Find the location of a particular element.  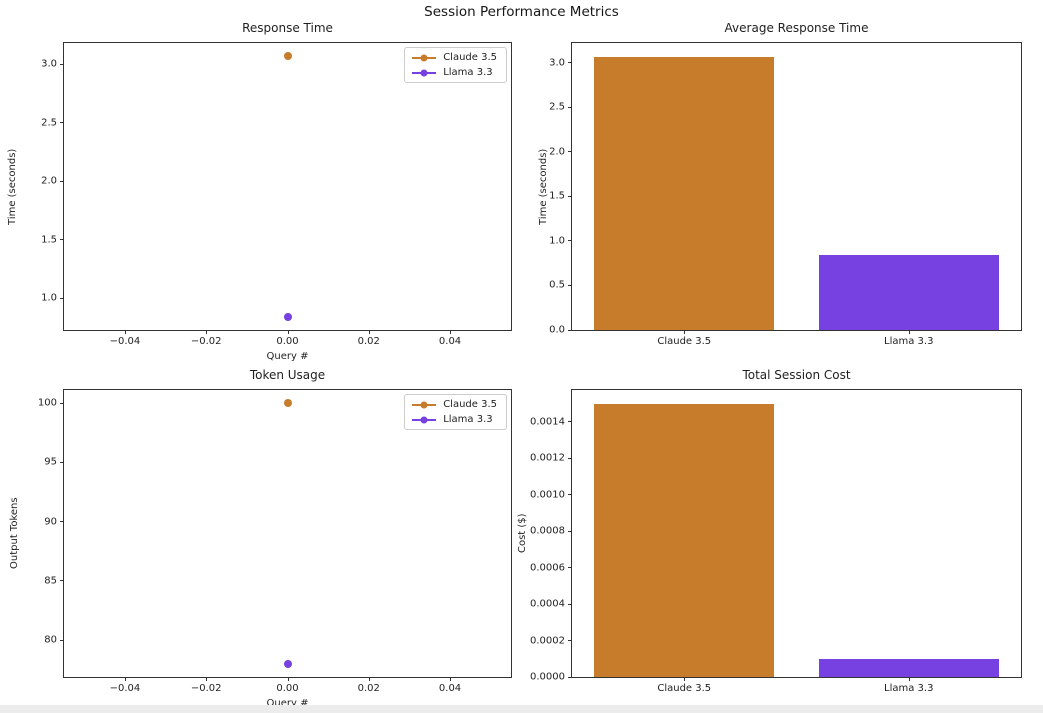

y-tick-label: 80 is located at coordinates (50, 640).